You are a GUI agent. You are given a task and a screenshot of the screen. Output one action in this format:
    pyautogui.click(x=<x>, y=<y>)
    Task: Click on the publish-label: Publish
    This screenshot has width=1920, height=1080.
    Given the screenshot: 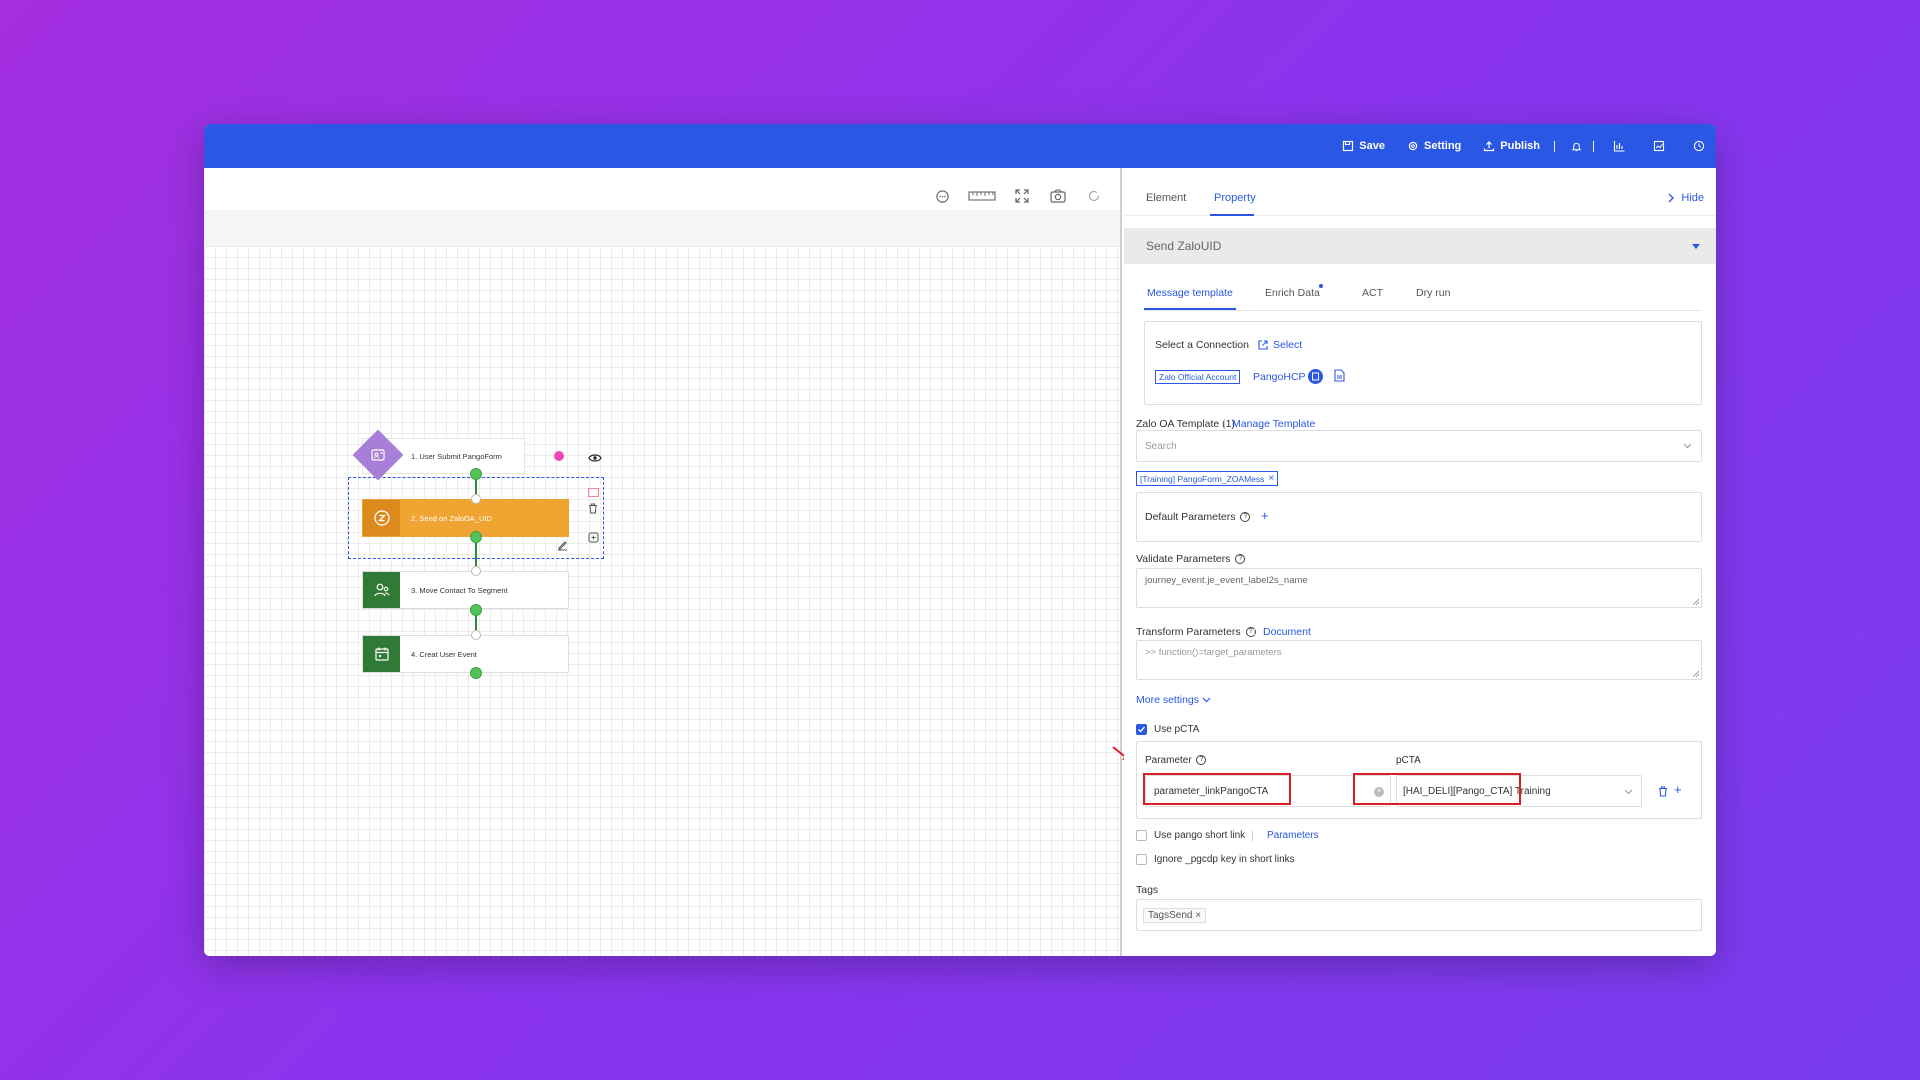 What is the action you would take?
    pyautogui.click(x=1520, y=146)
    